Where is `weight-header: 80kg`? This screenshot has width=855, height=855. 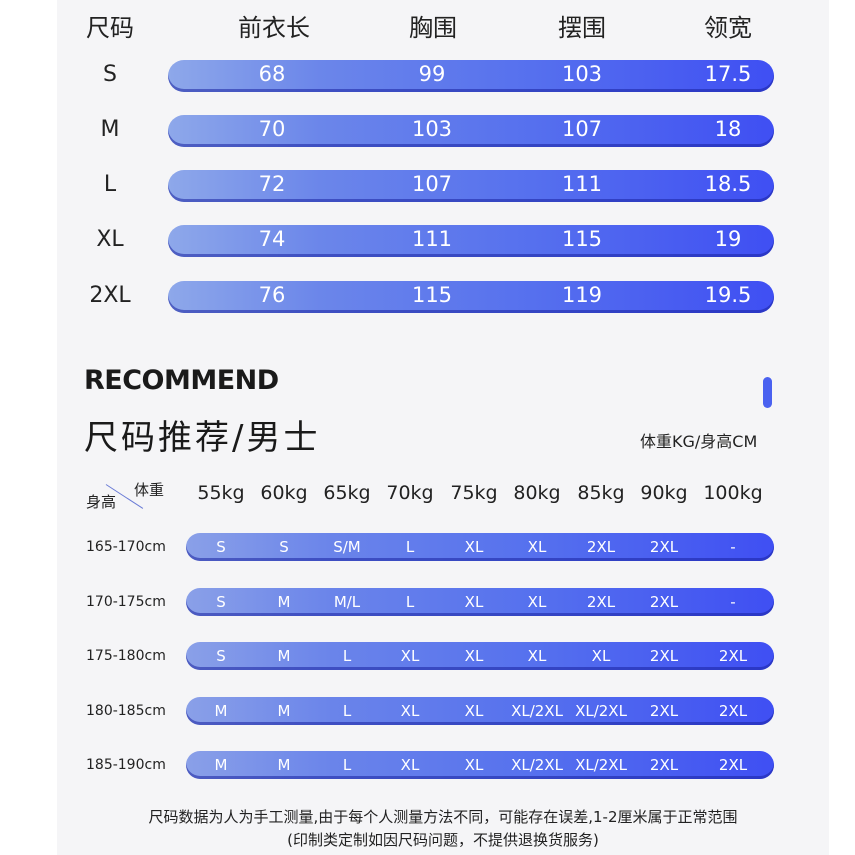 weight-header: 80kg is located at coordinates (537, 493).